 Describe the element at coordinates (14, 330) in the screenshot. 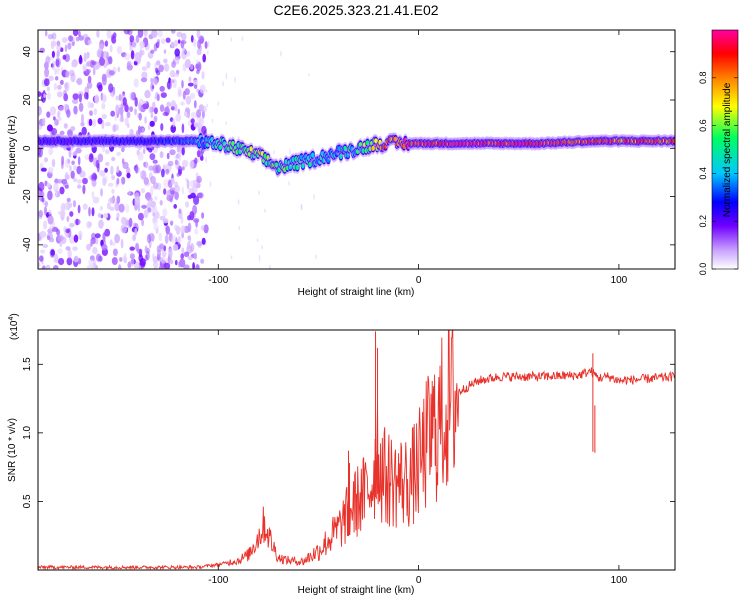

I see `snr-multiplier-base: (x10` at that location.